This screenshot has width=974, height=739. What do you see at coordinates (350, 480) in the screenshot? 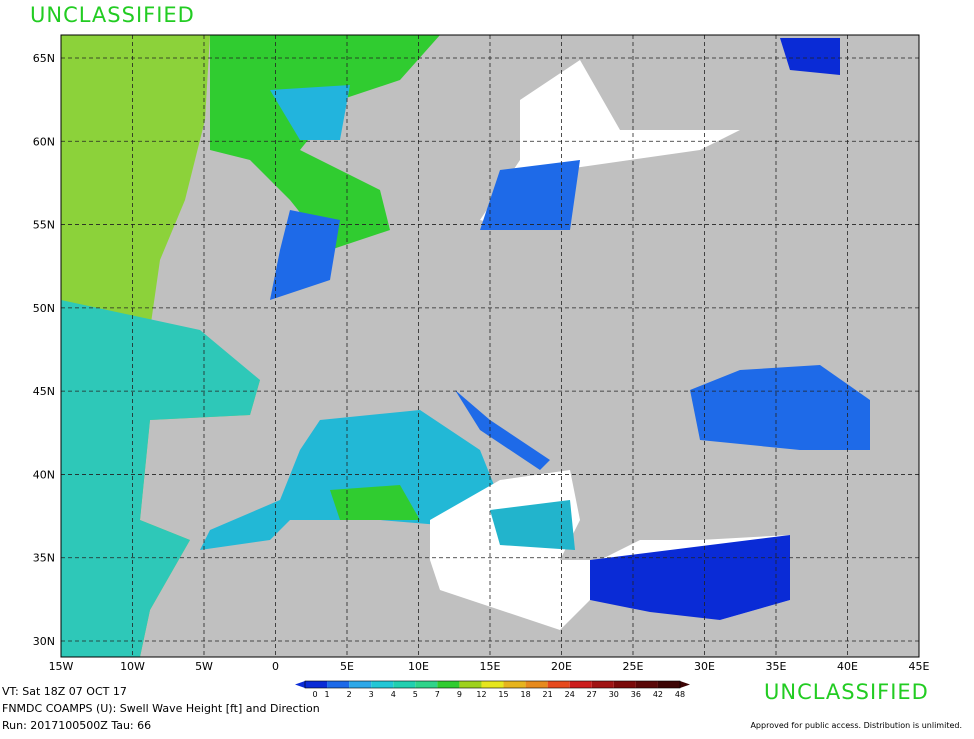
I see `west-med` at bounding box center [350, 480].